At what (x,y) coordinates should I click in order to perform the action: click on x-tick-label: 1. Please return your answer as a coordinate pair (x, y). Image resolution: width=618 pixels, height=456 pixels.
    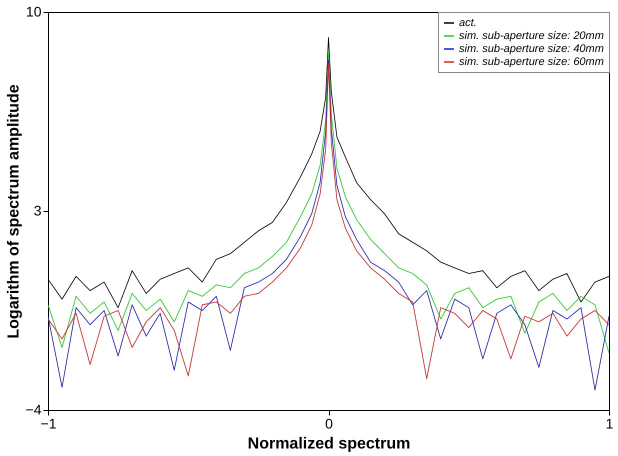
    Looking at the image, I should click on (610, 424).